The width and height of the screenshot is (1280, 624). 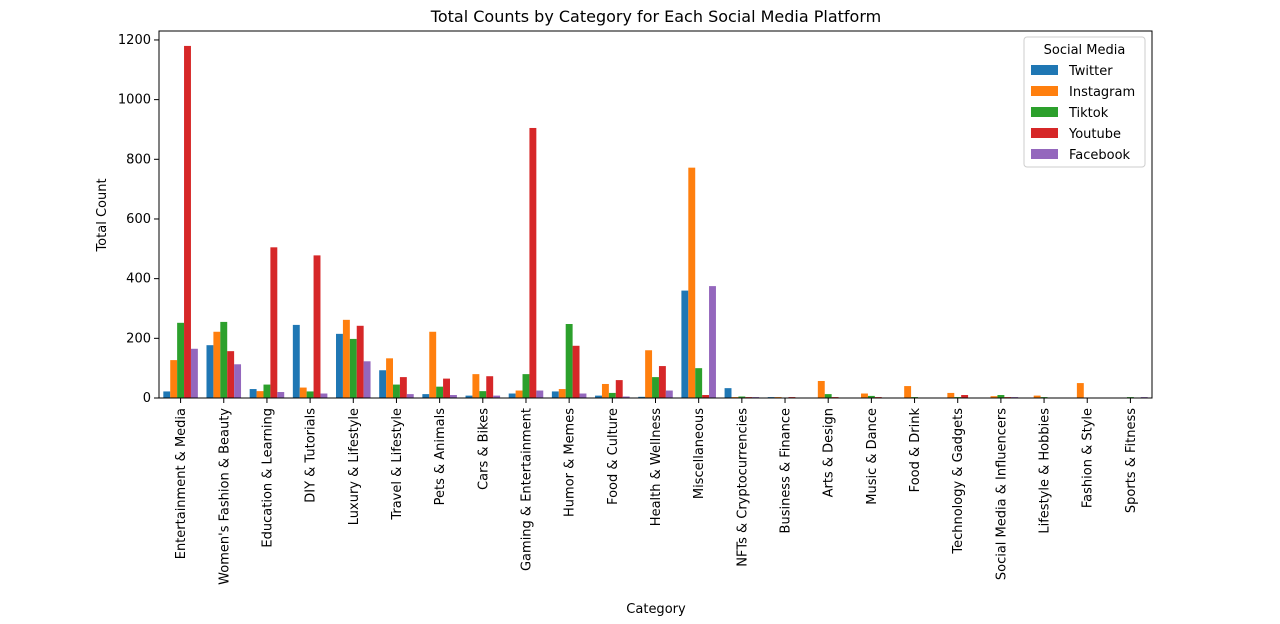 What do you see at coordinates (147, 398) in the screenshot?
I see `y-tick-label: 0` at bounding box center [147, 398].